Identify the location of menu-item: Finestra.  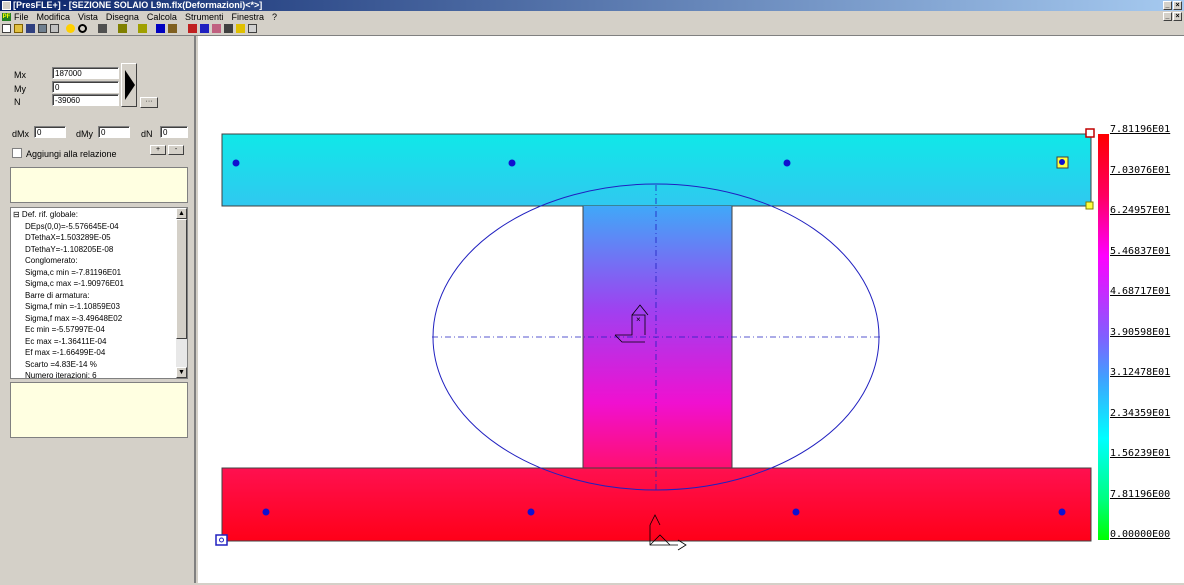
(247, 17).